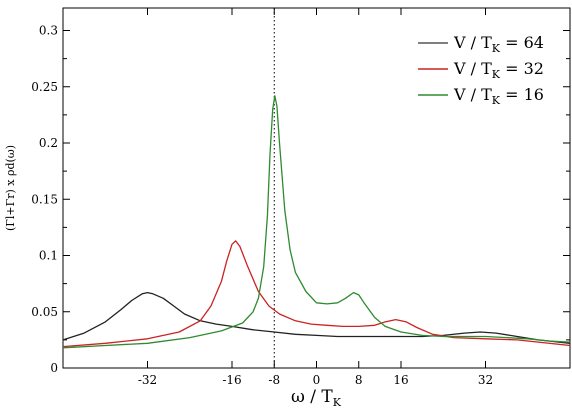 The height and width of the screenshot is (412, 572). Describe the element at coordinates (54, 368) in the screenshot. I see `y-tick-label: 0` at that location.